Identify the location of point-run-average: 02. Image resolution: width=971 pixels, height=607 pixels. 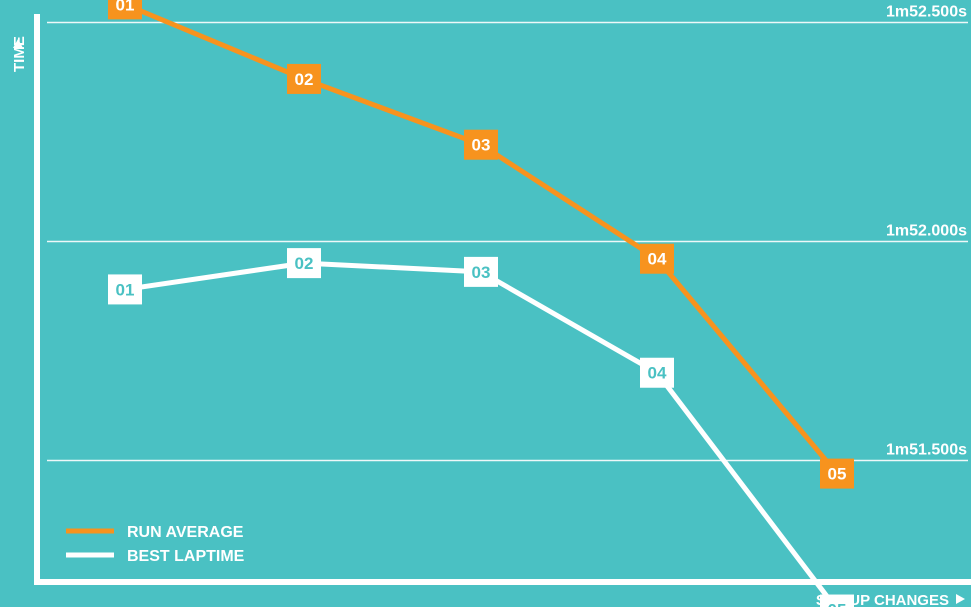
(304, 78).